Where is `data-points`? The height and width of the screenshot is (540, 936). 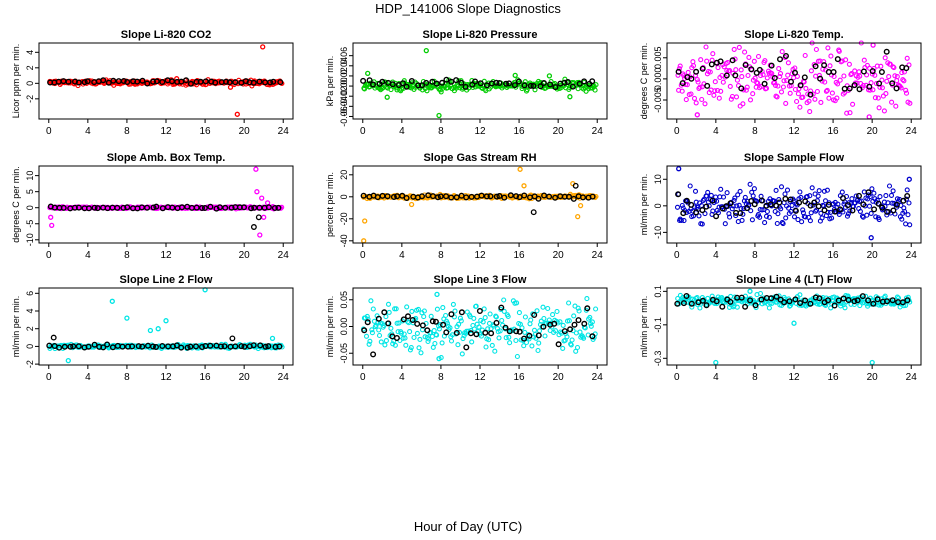 data-points is located at coordinates (166, 202).